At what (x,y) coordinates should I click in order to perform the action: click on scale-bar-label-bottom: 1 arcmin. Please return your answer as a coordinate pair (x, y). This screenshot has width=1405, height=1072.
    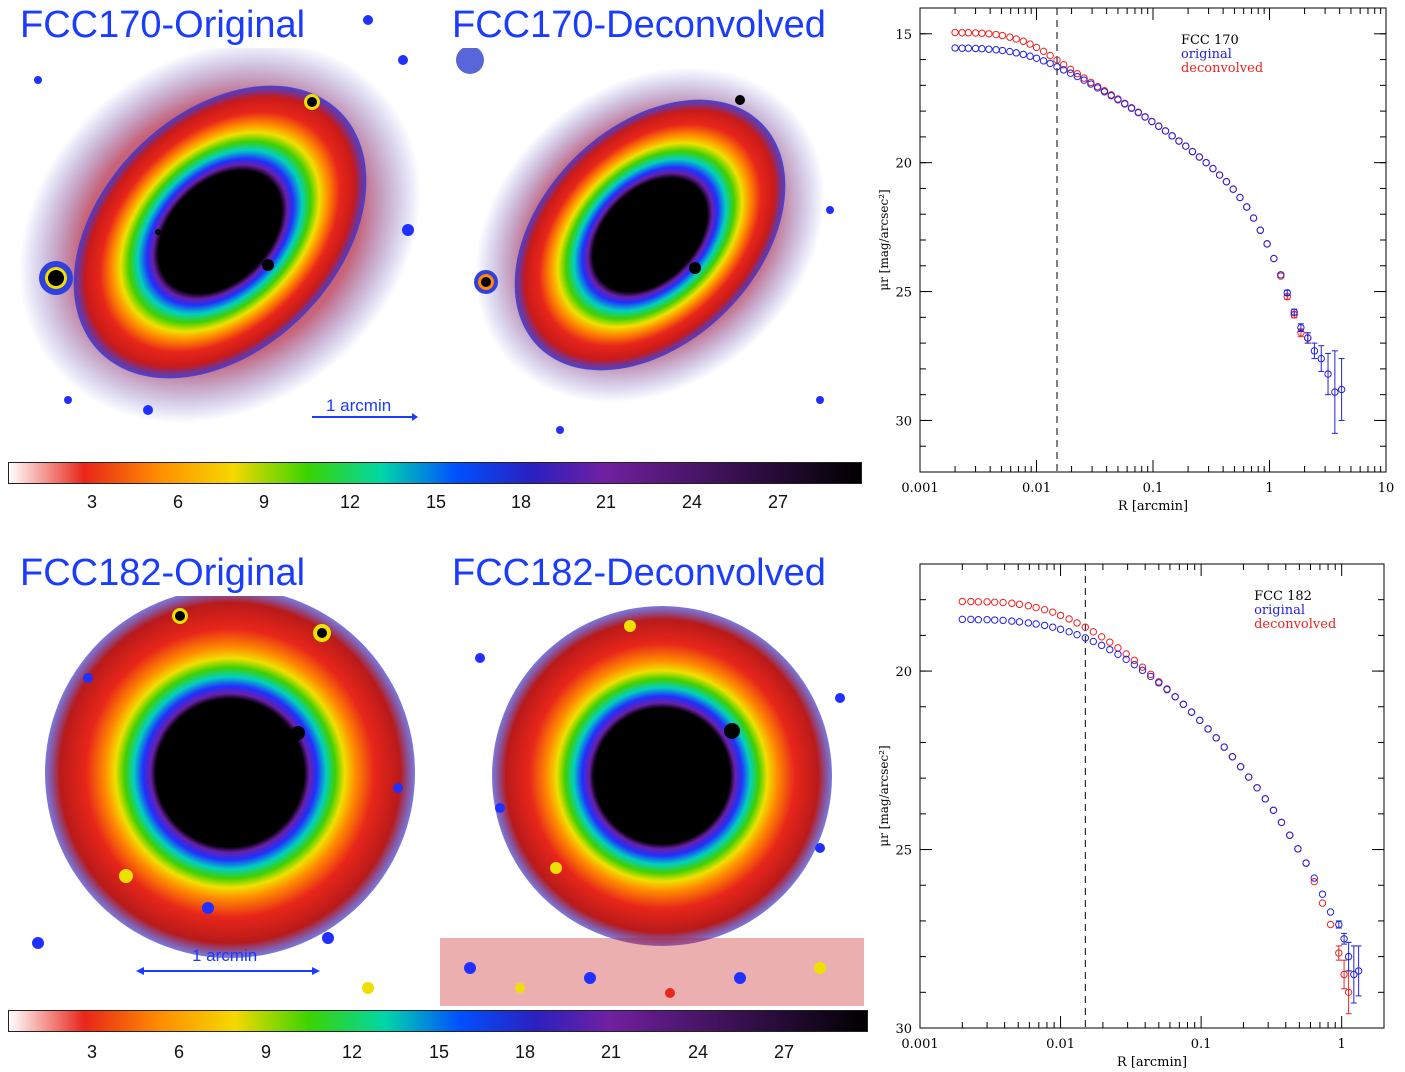
    Looking at the image, I should click on (225, 955).